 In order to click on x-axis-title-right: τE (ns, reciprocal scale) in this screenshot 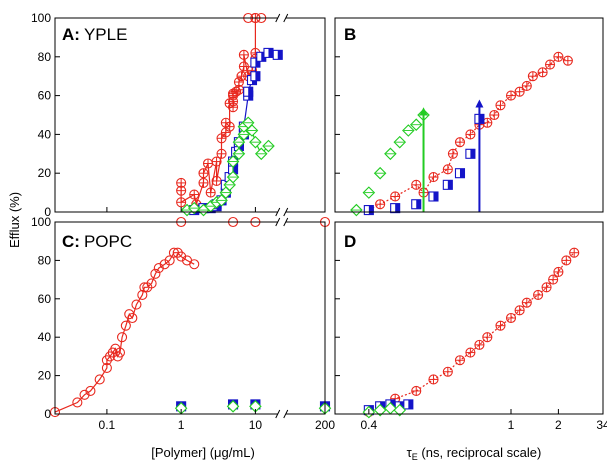, I will do `click(474, 453)`.